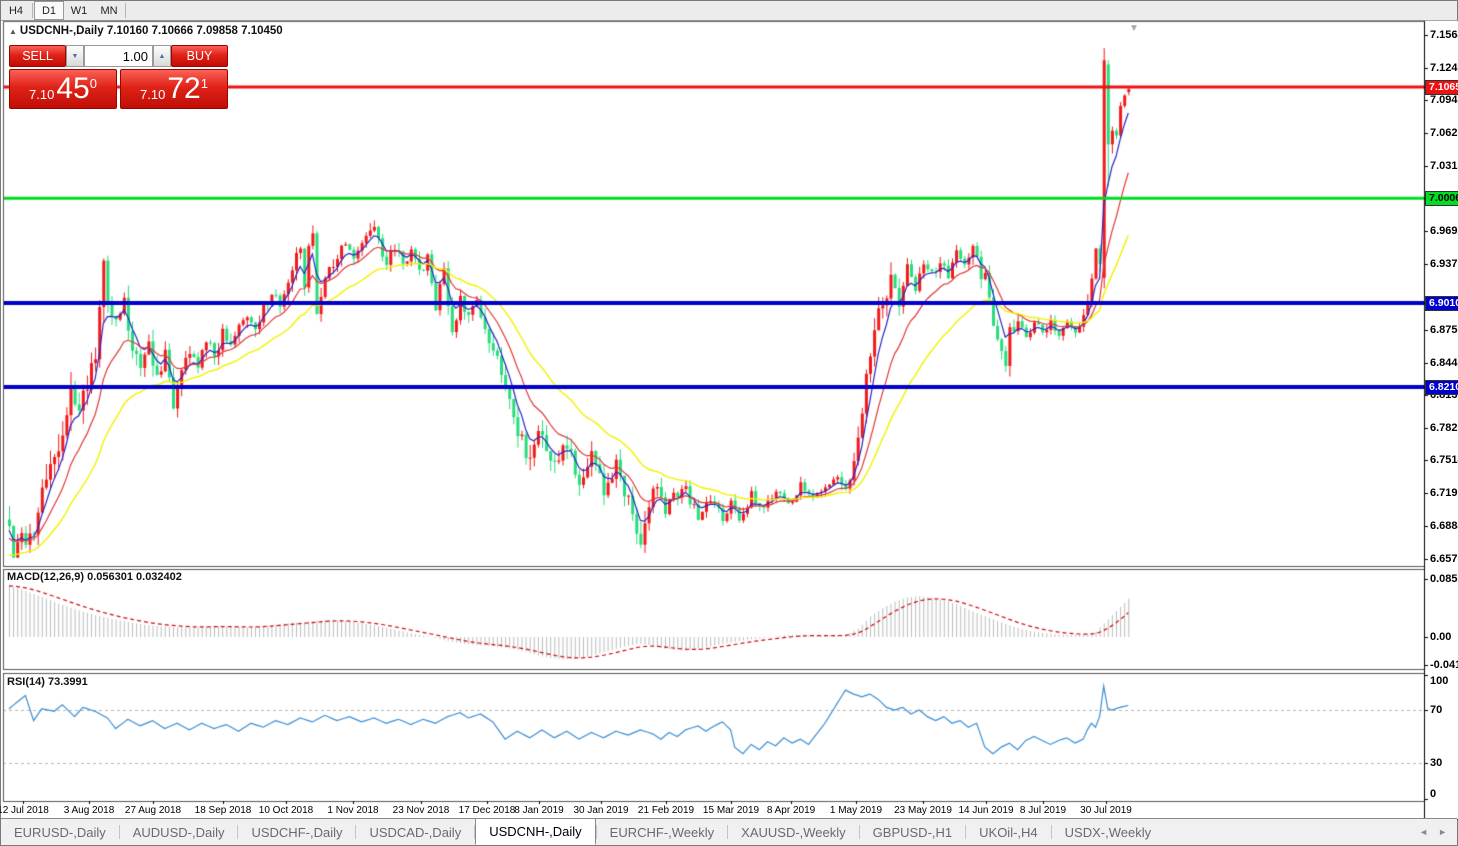 This screenshot has height=846, width=1458. I want to click on buy-price-pips: 1, so click(204, 83).